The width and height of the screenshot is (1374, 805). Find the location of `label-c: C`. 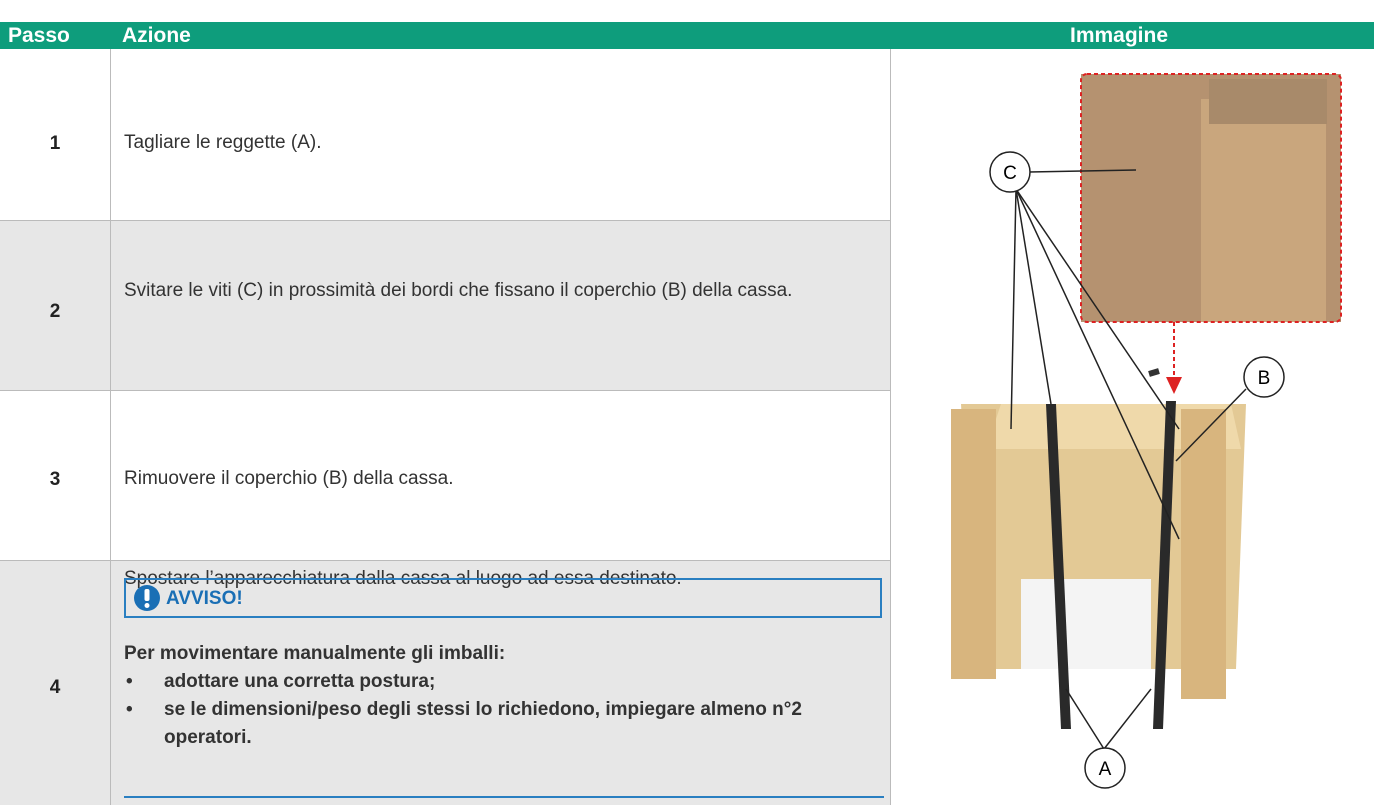

label-c: C is located at coordinates (1010, 173).